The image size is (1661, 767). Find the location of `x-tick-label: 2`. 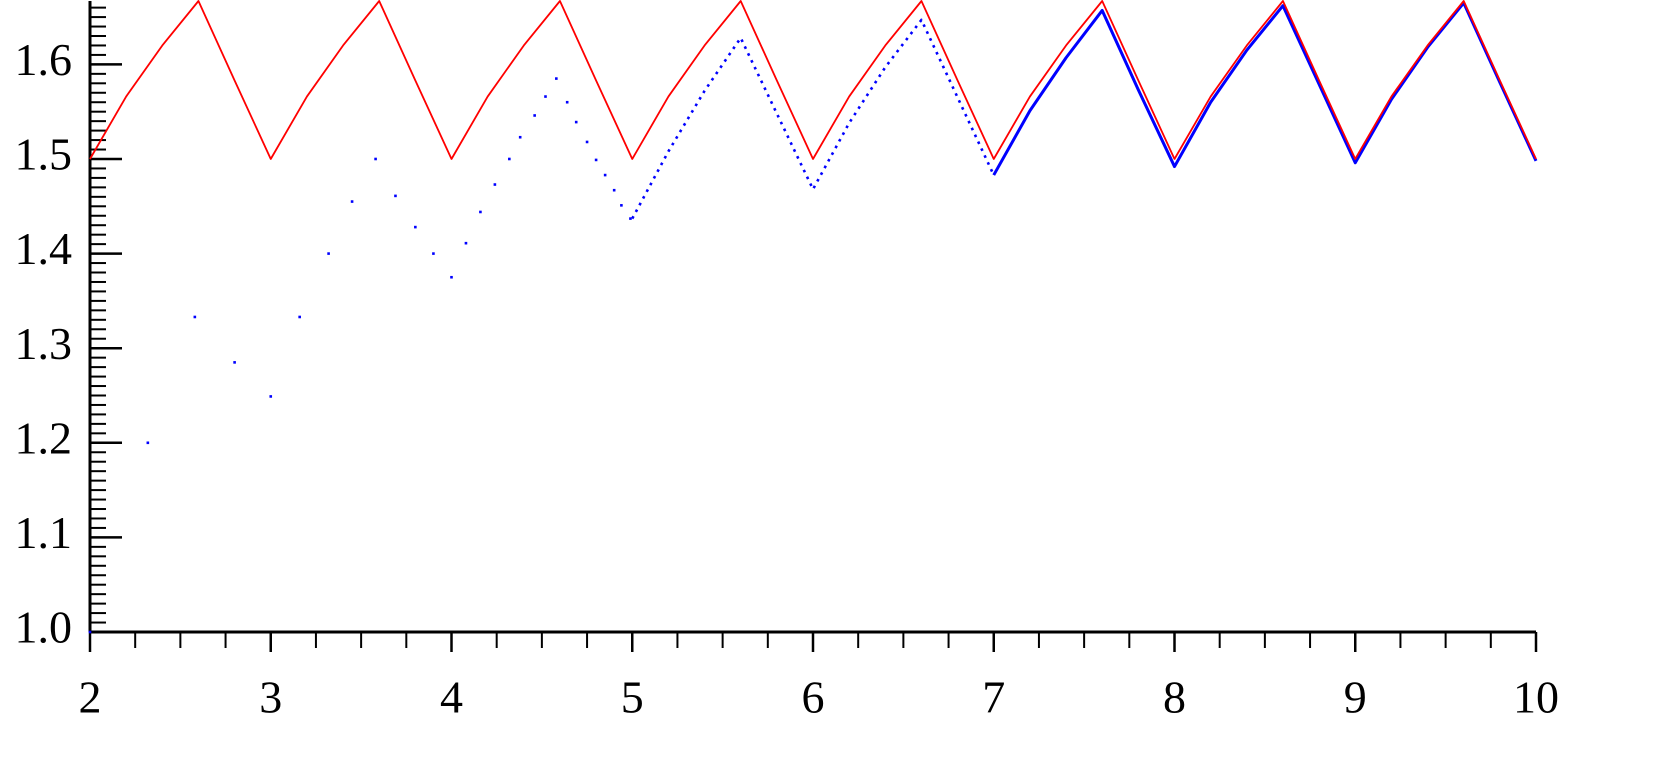

x-tick-label: 2 is located at coordinates (90, 697).